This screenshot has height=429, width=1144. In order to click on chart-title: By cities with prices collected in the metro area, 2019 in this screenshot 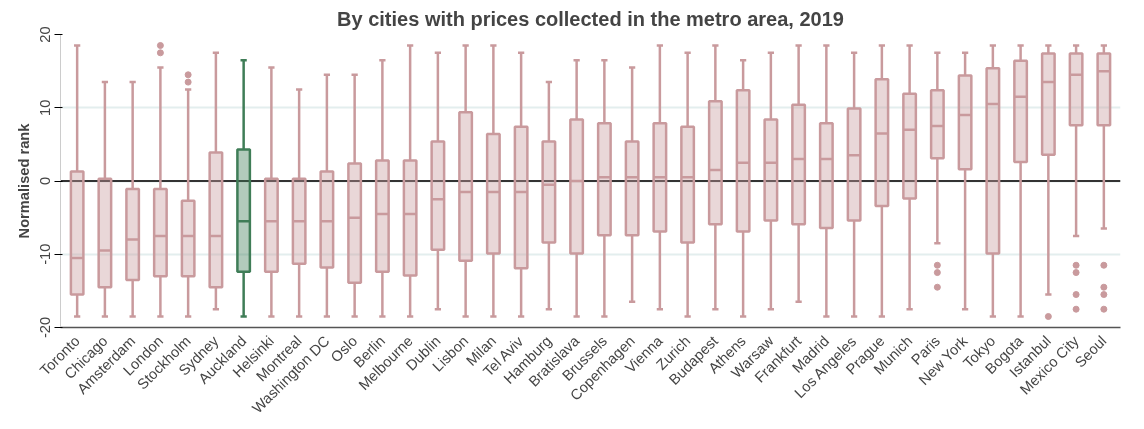, I will do `click(590, 18)`.